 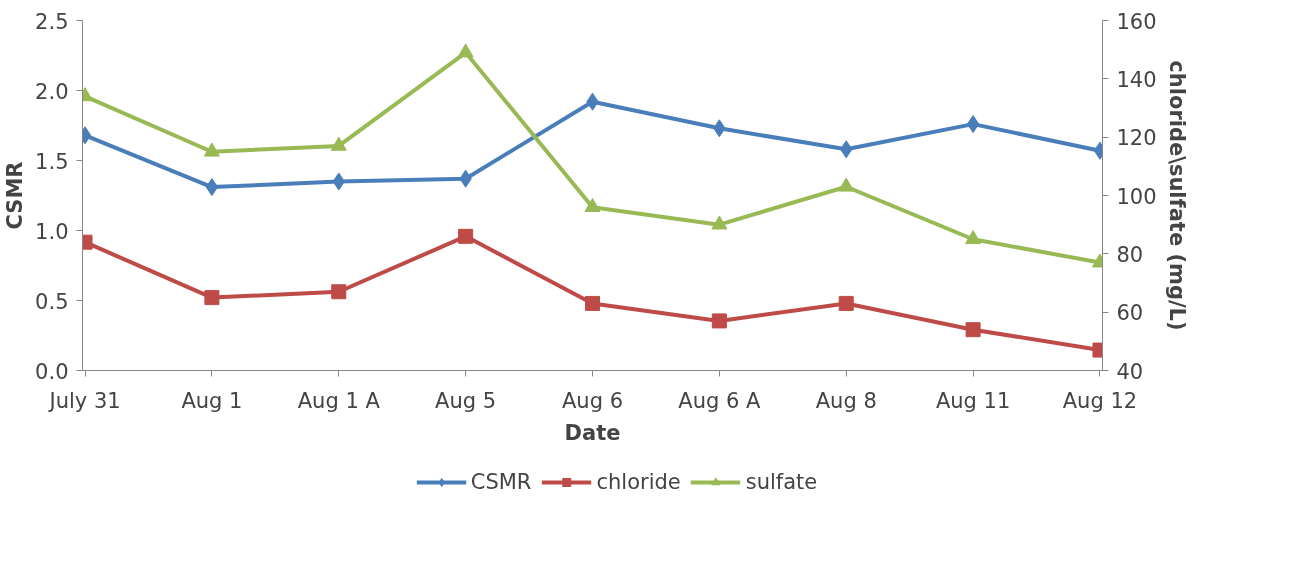 What do you see at coordinates (1136, 138) in the screenshot?
I see `y2-tick-label: 120` at bounding box center [1136, 138].